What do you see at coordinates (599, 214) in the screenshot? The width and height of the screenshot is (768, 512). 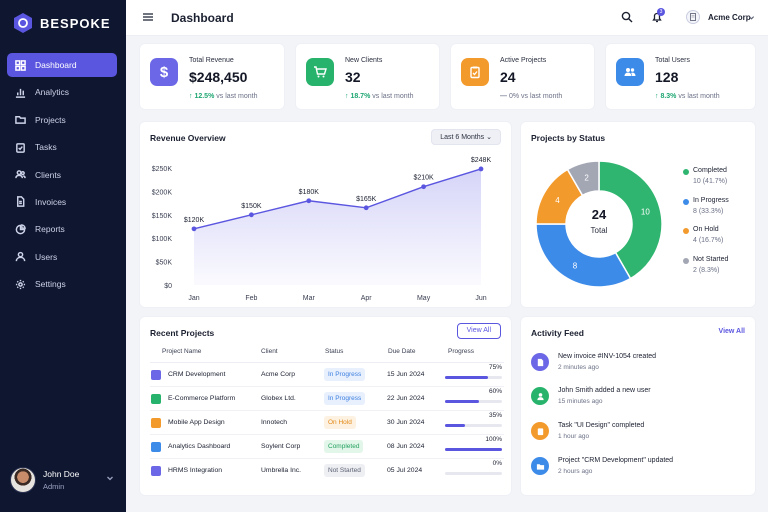 I see `donut-center-value: 24` at bounding box center [599, 214].